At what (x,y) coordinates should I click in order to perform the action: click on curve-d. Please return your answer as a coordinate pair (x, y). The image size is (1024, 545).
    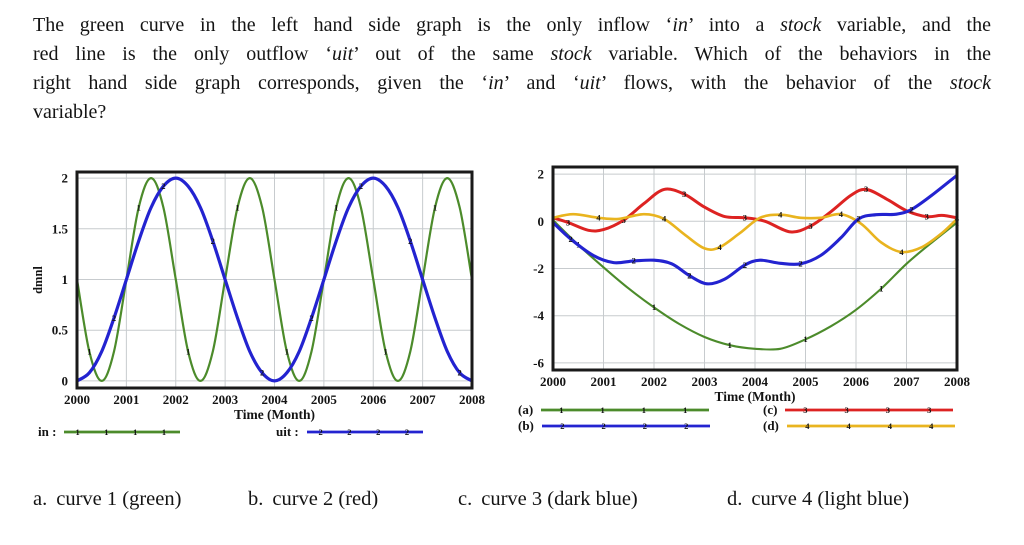
    Looking at the image, I should click on (755, 233).